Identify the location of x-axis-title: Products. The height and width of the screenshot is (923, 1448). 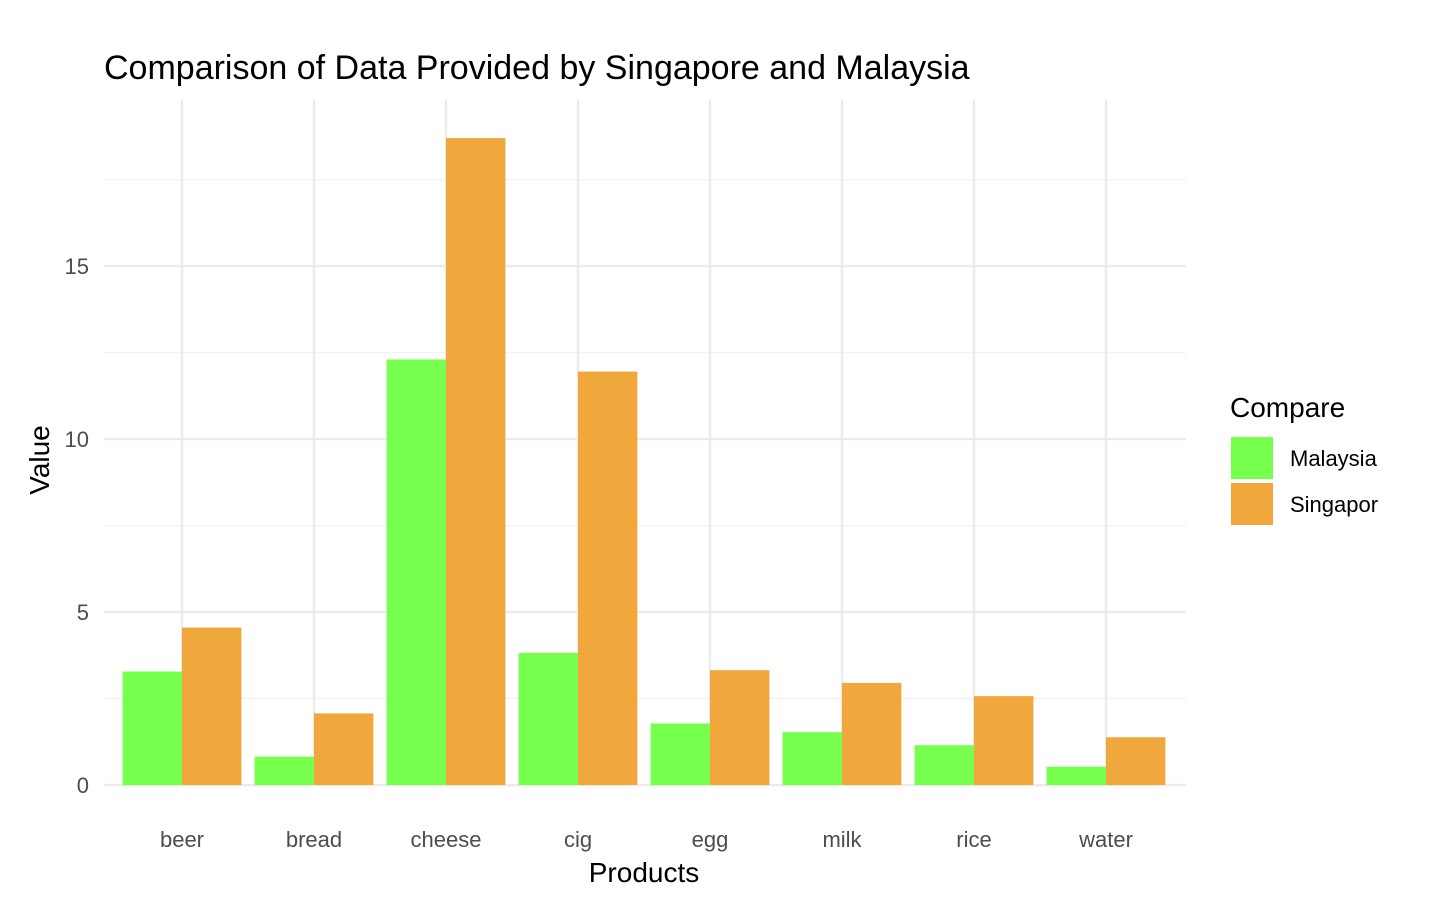
(644, 872).